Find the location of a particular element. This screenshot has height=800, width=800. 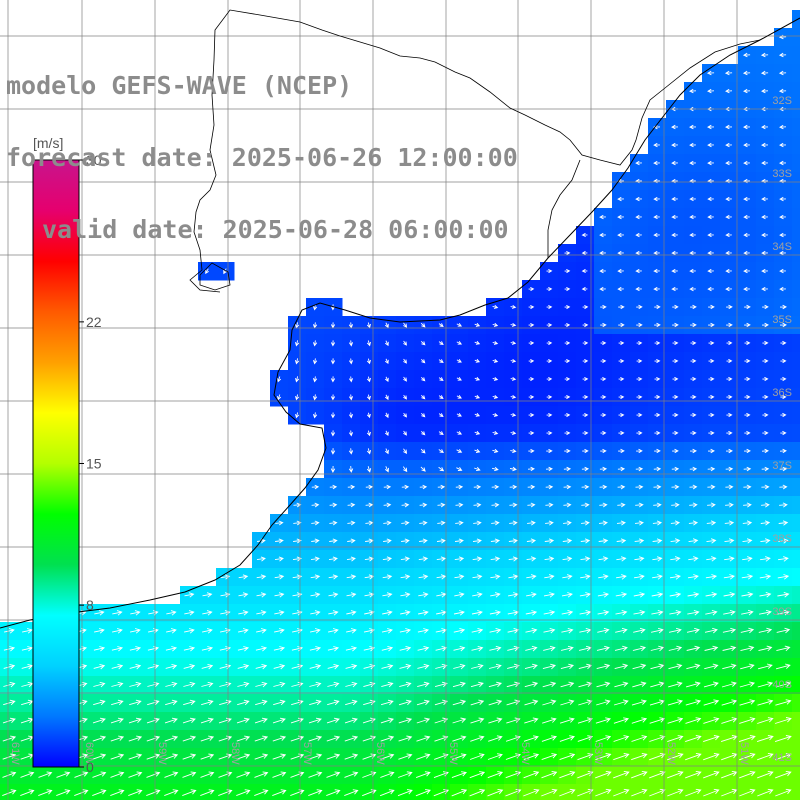

colorbar-tick-label: 0 is located at coordinates (90, 767).